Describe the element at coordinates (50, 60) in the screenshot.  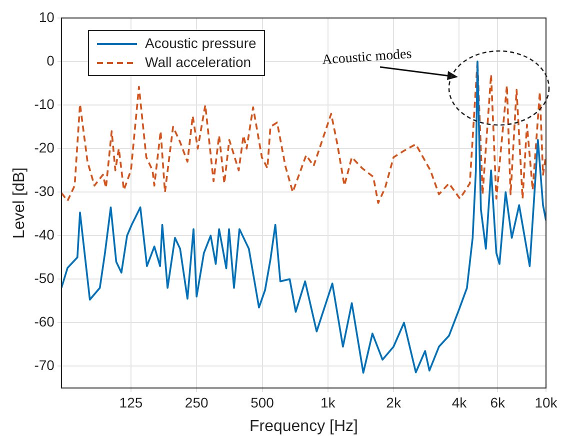
I see `y-tick-label: 0` at that location.